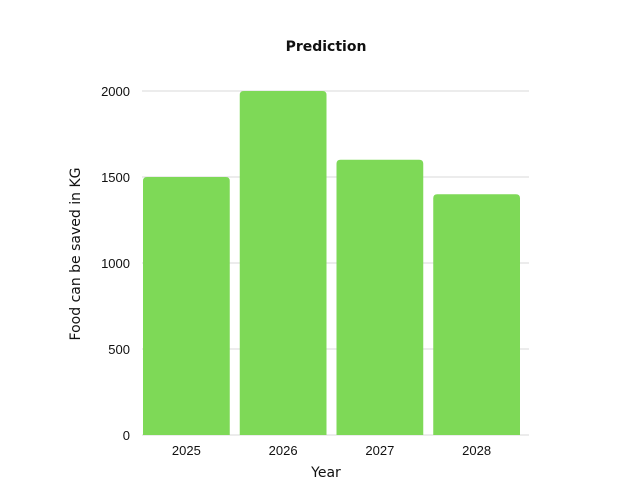  I want to click on y-axis-label: Food can be saved in KG, so click(76, 254).